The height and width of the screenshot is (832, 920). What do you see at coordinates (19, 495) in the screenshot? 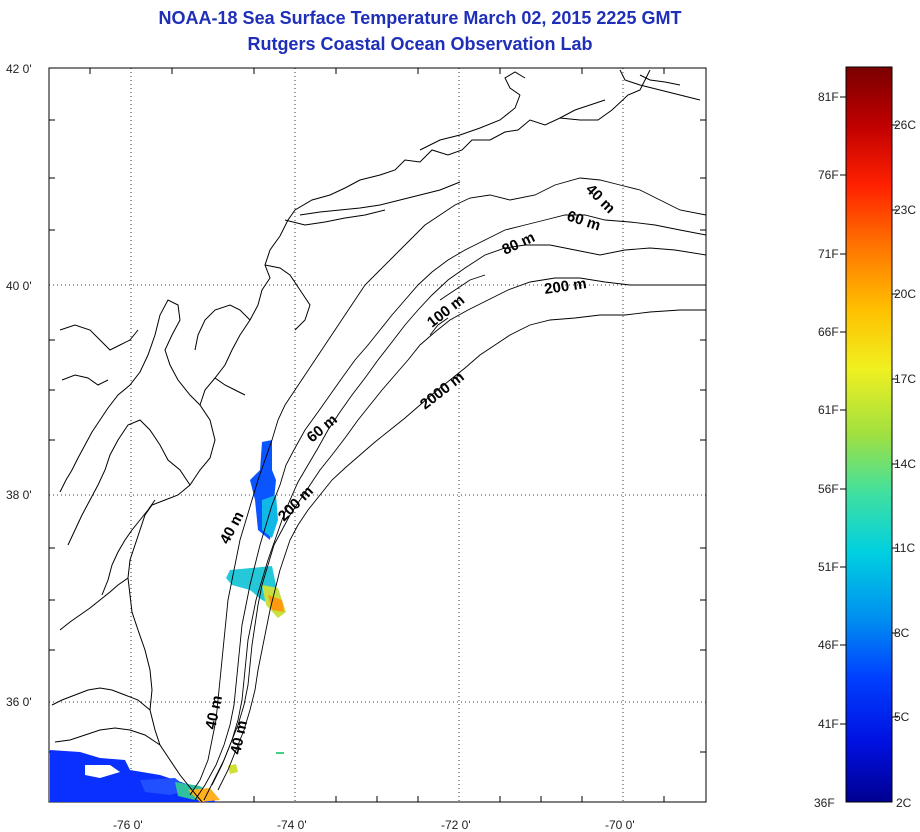
I see `lat-label-38: 38 0'` at bounding box center [19, 495].